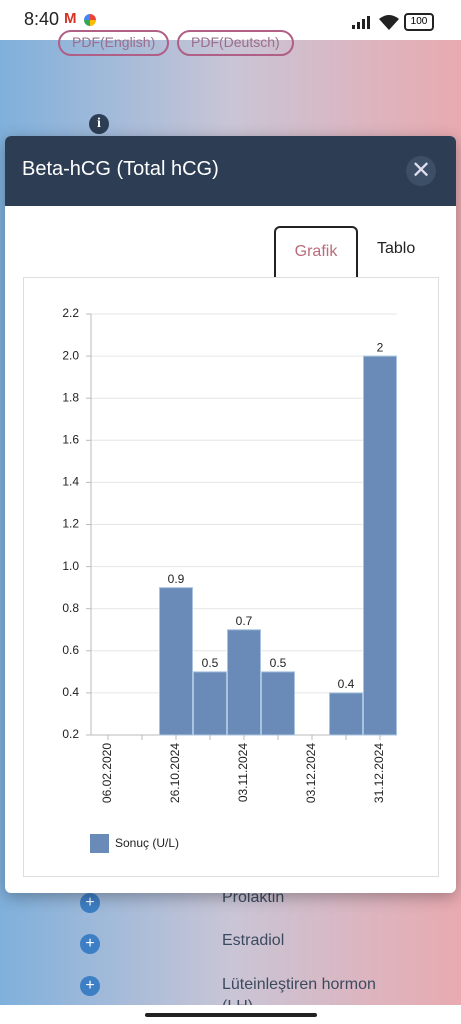  What do you see at coordinates (230, 171) in the screenshot?
I see `modal-header: Beta-hCG (Total hCG) ✕` at bounding box center [230, 171].